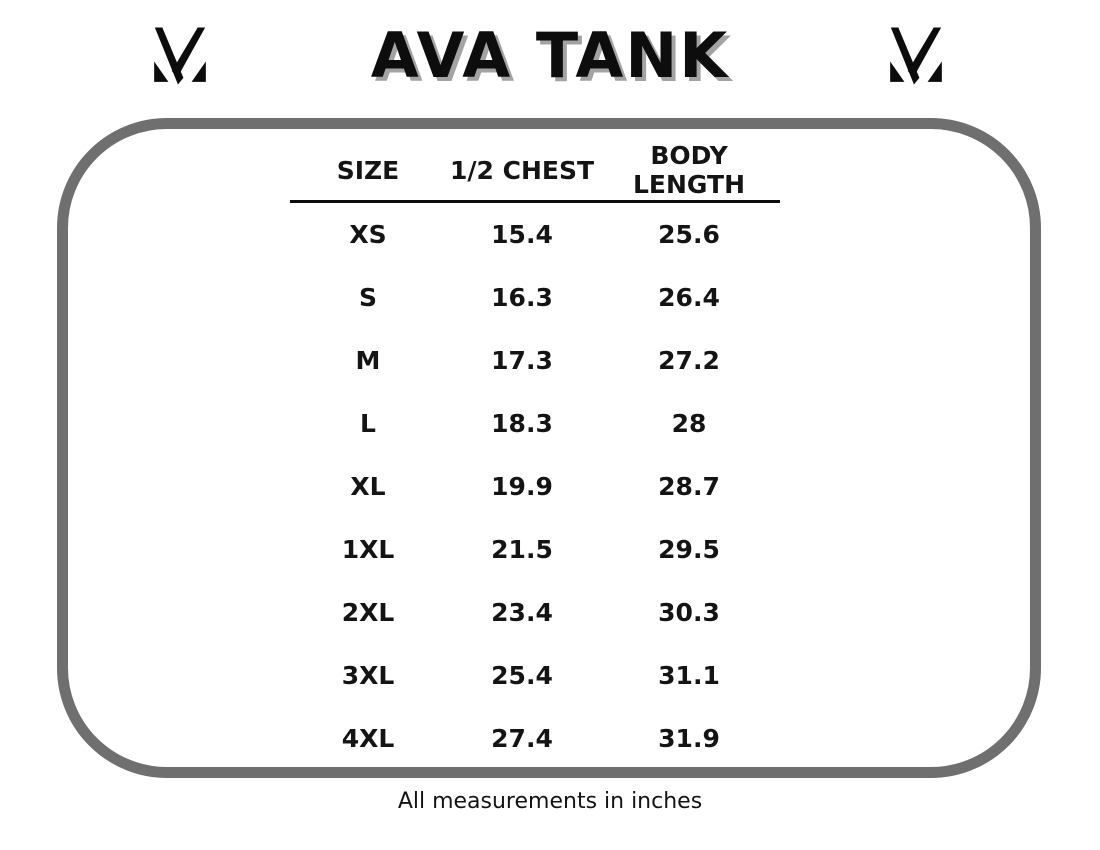 The width and height of the screenshot is (1100, 850). Describe the element at coordinates (689, 234) in the screenshot. I see `body-length-cell: 25.6` at that location.